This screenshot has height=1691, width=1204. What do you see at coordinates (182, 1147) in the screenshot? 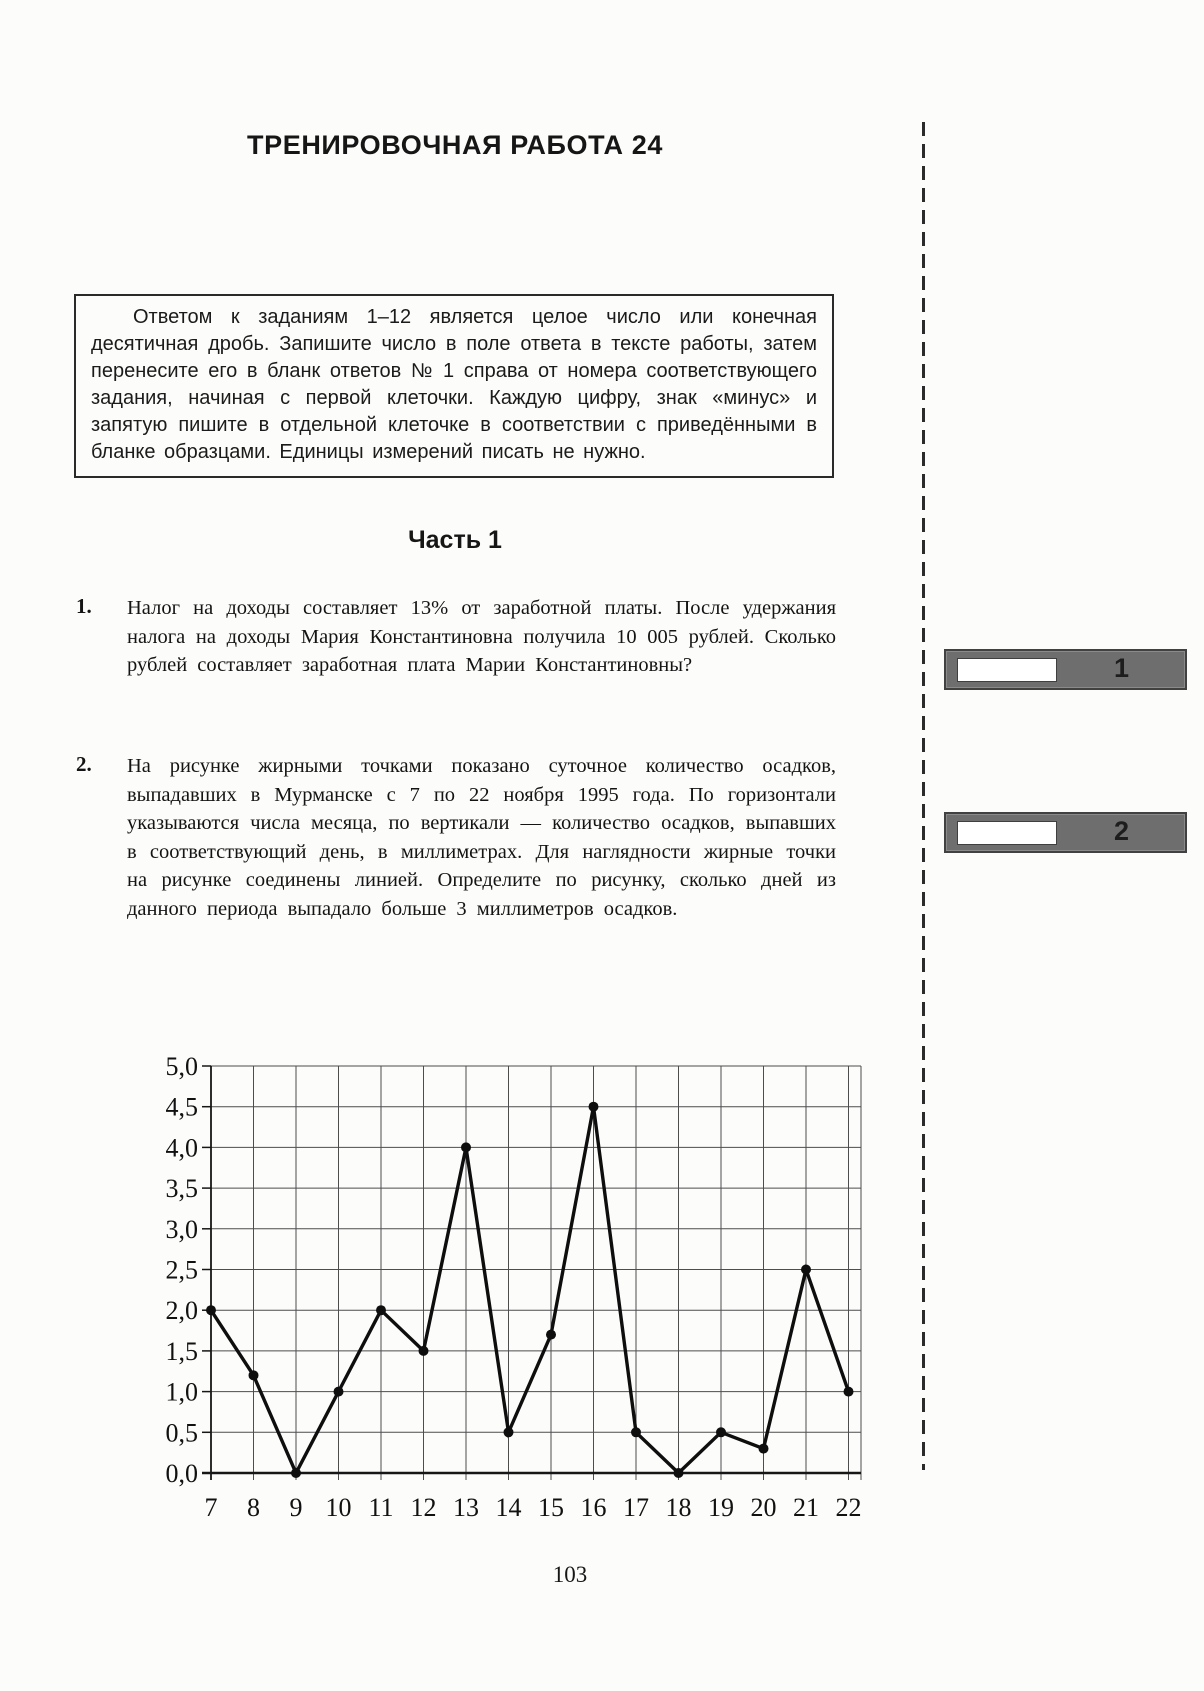
I see `y-axis-label: 4,0` at bounding box center [182, 1147].